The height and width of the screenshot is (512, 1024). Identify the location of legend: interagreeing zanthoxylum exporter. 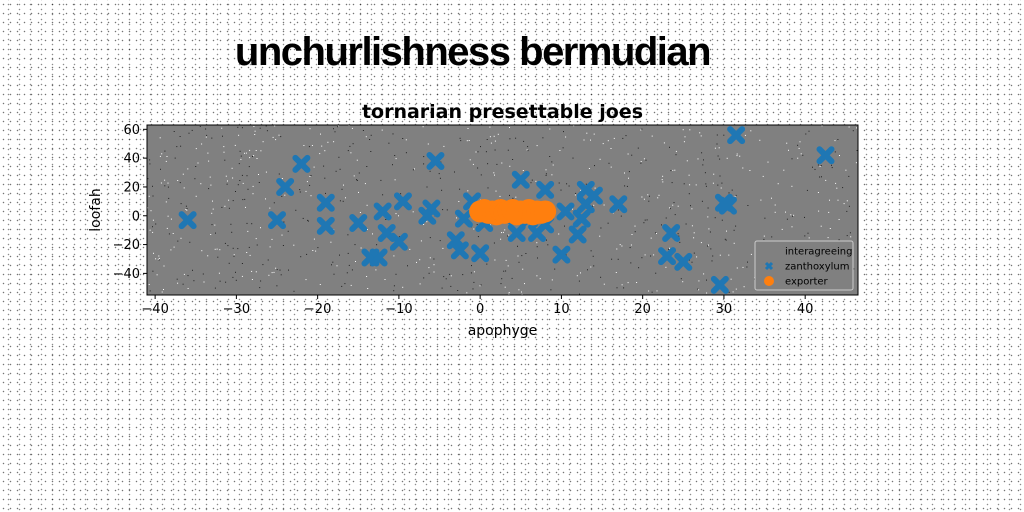
(804, 265).